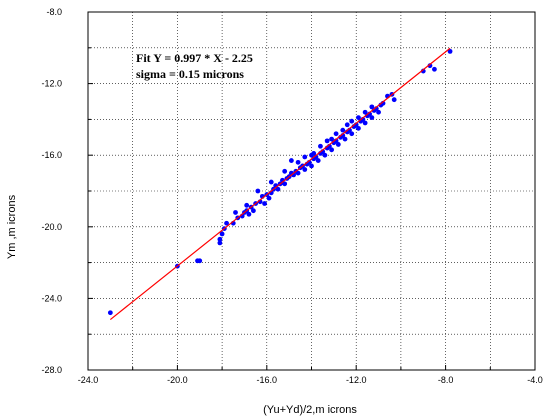 This screenshot has height=417, width=550. I want to click on sigma-annotation: sigma = 0.15 microns, so click(190, 74).